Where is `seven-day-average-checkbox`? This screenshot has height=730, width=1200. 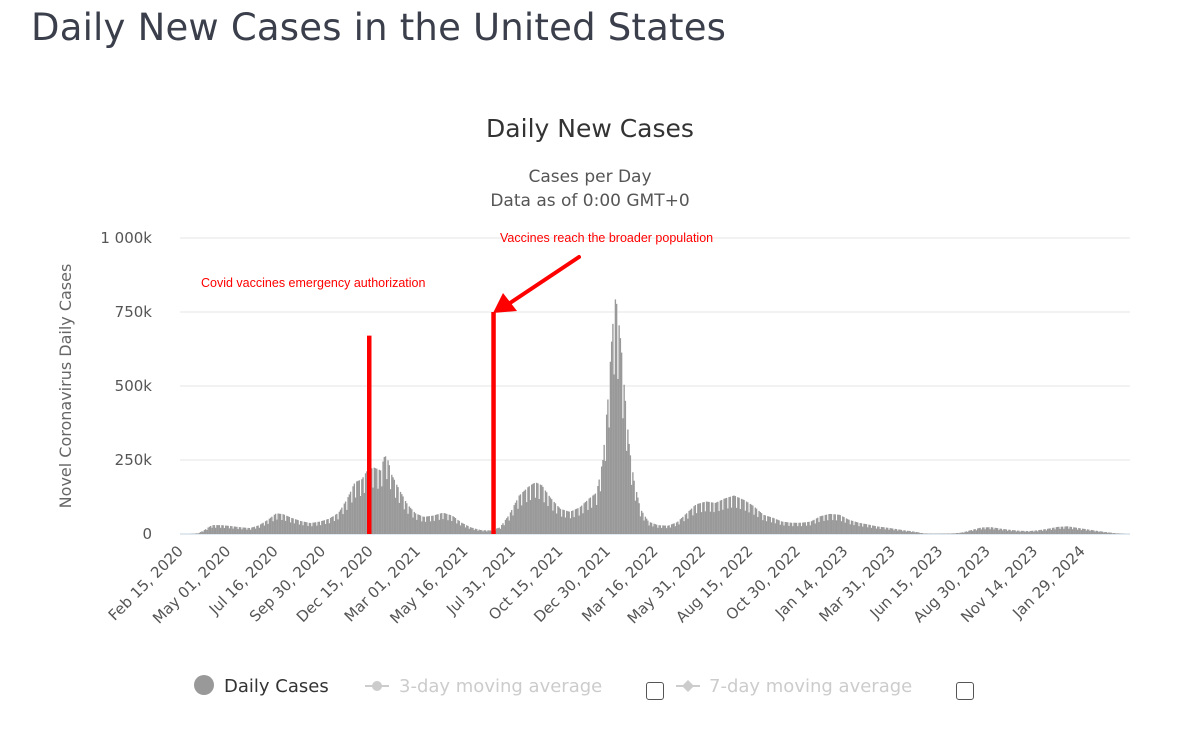 seven-day-average-checkbox is located at coordinates (965, 691).